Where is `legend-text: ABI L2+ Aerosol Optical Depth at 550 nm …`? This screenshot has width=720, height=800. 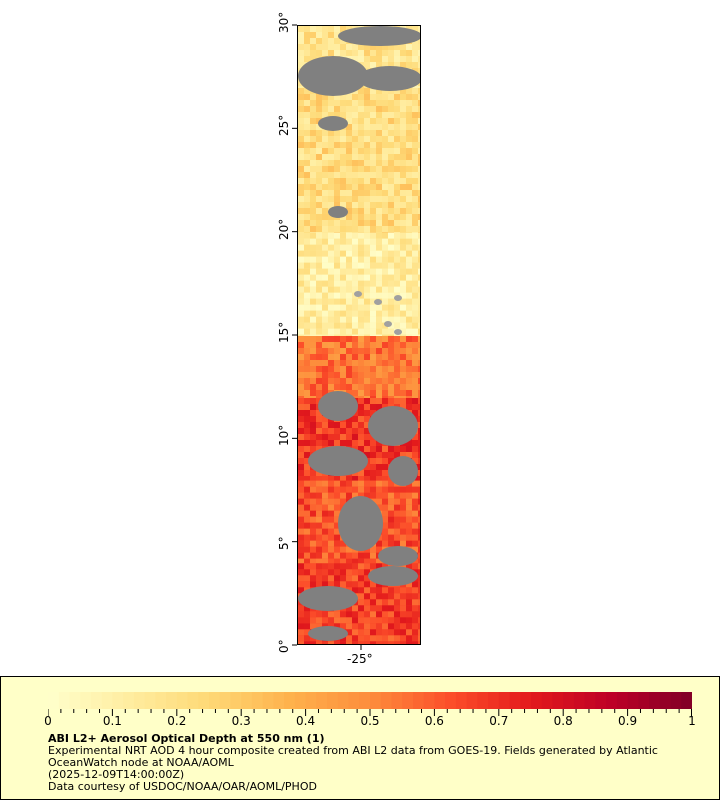
legend-text: ABI L2+ Aerosol Optical Depth at 550 nm … is located at coordinates (373, 763).